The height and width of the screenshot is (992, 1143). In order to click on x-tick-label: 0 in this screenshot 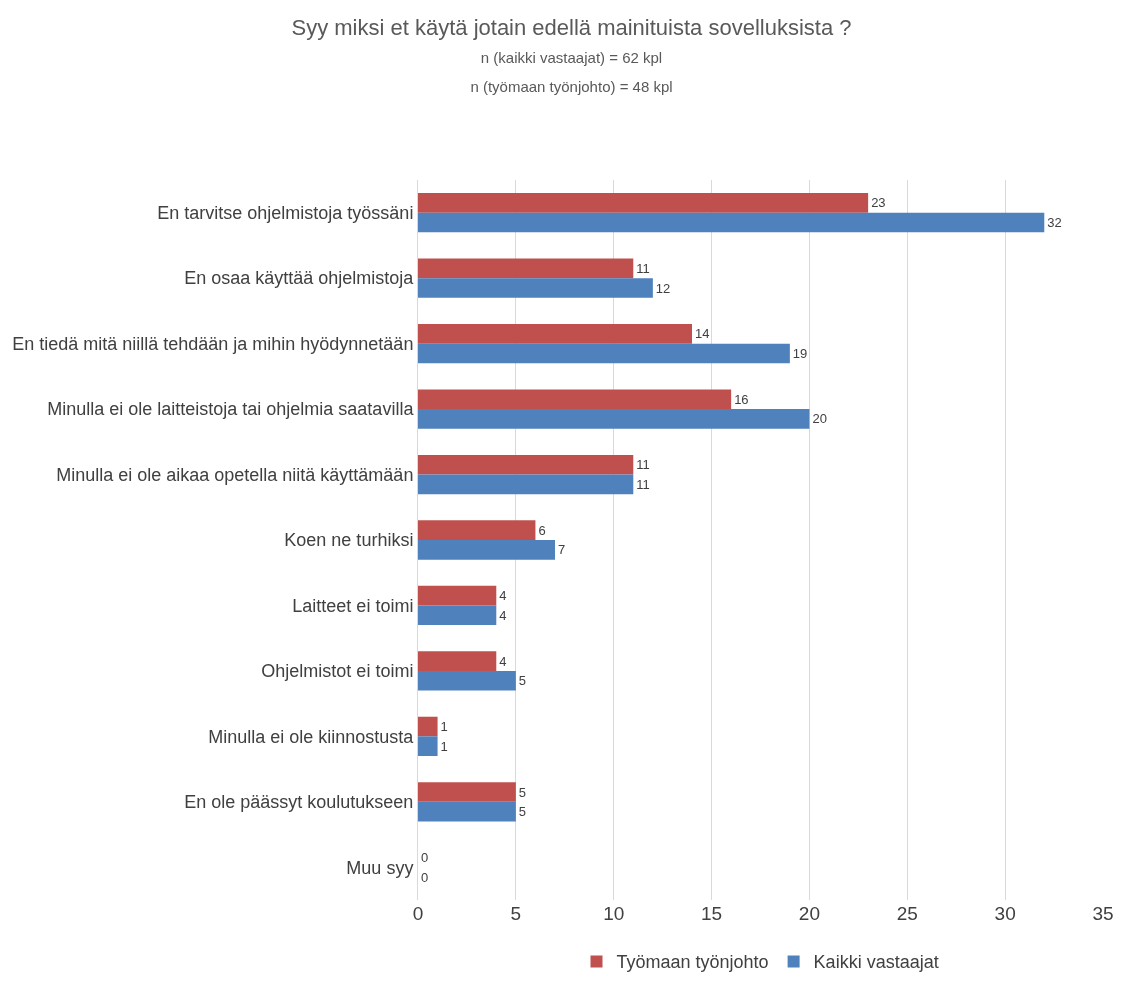, I will do `click(418, 913)`.